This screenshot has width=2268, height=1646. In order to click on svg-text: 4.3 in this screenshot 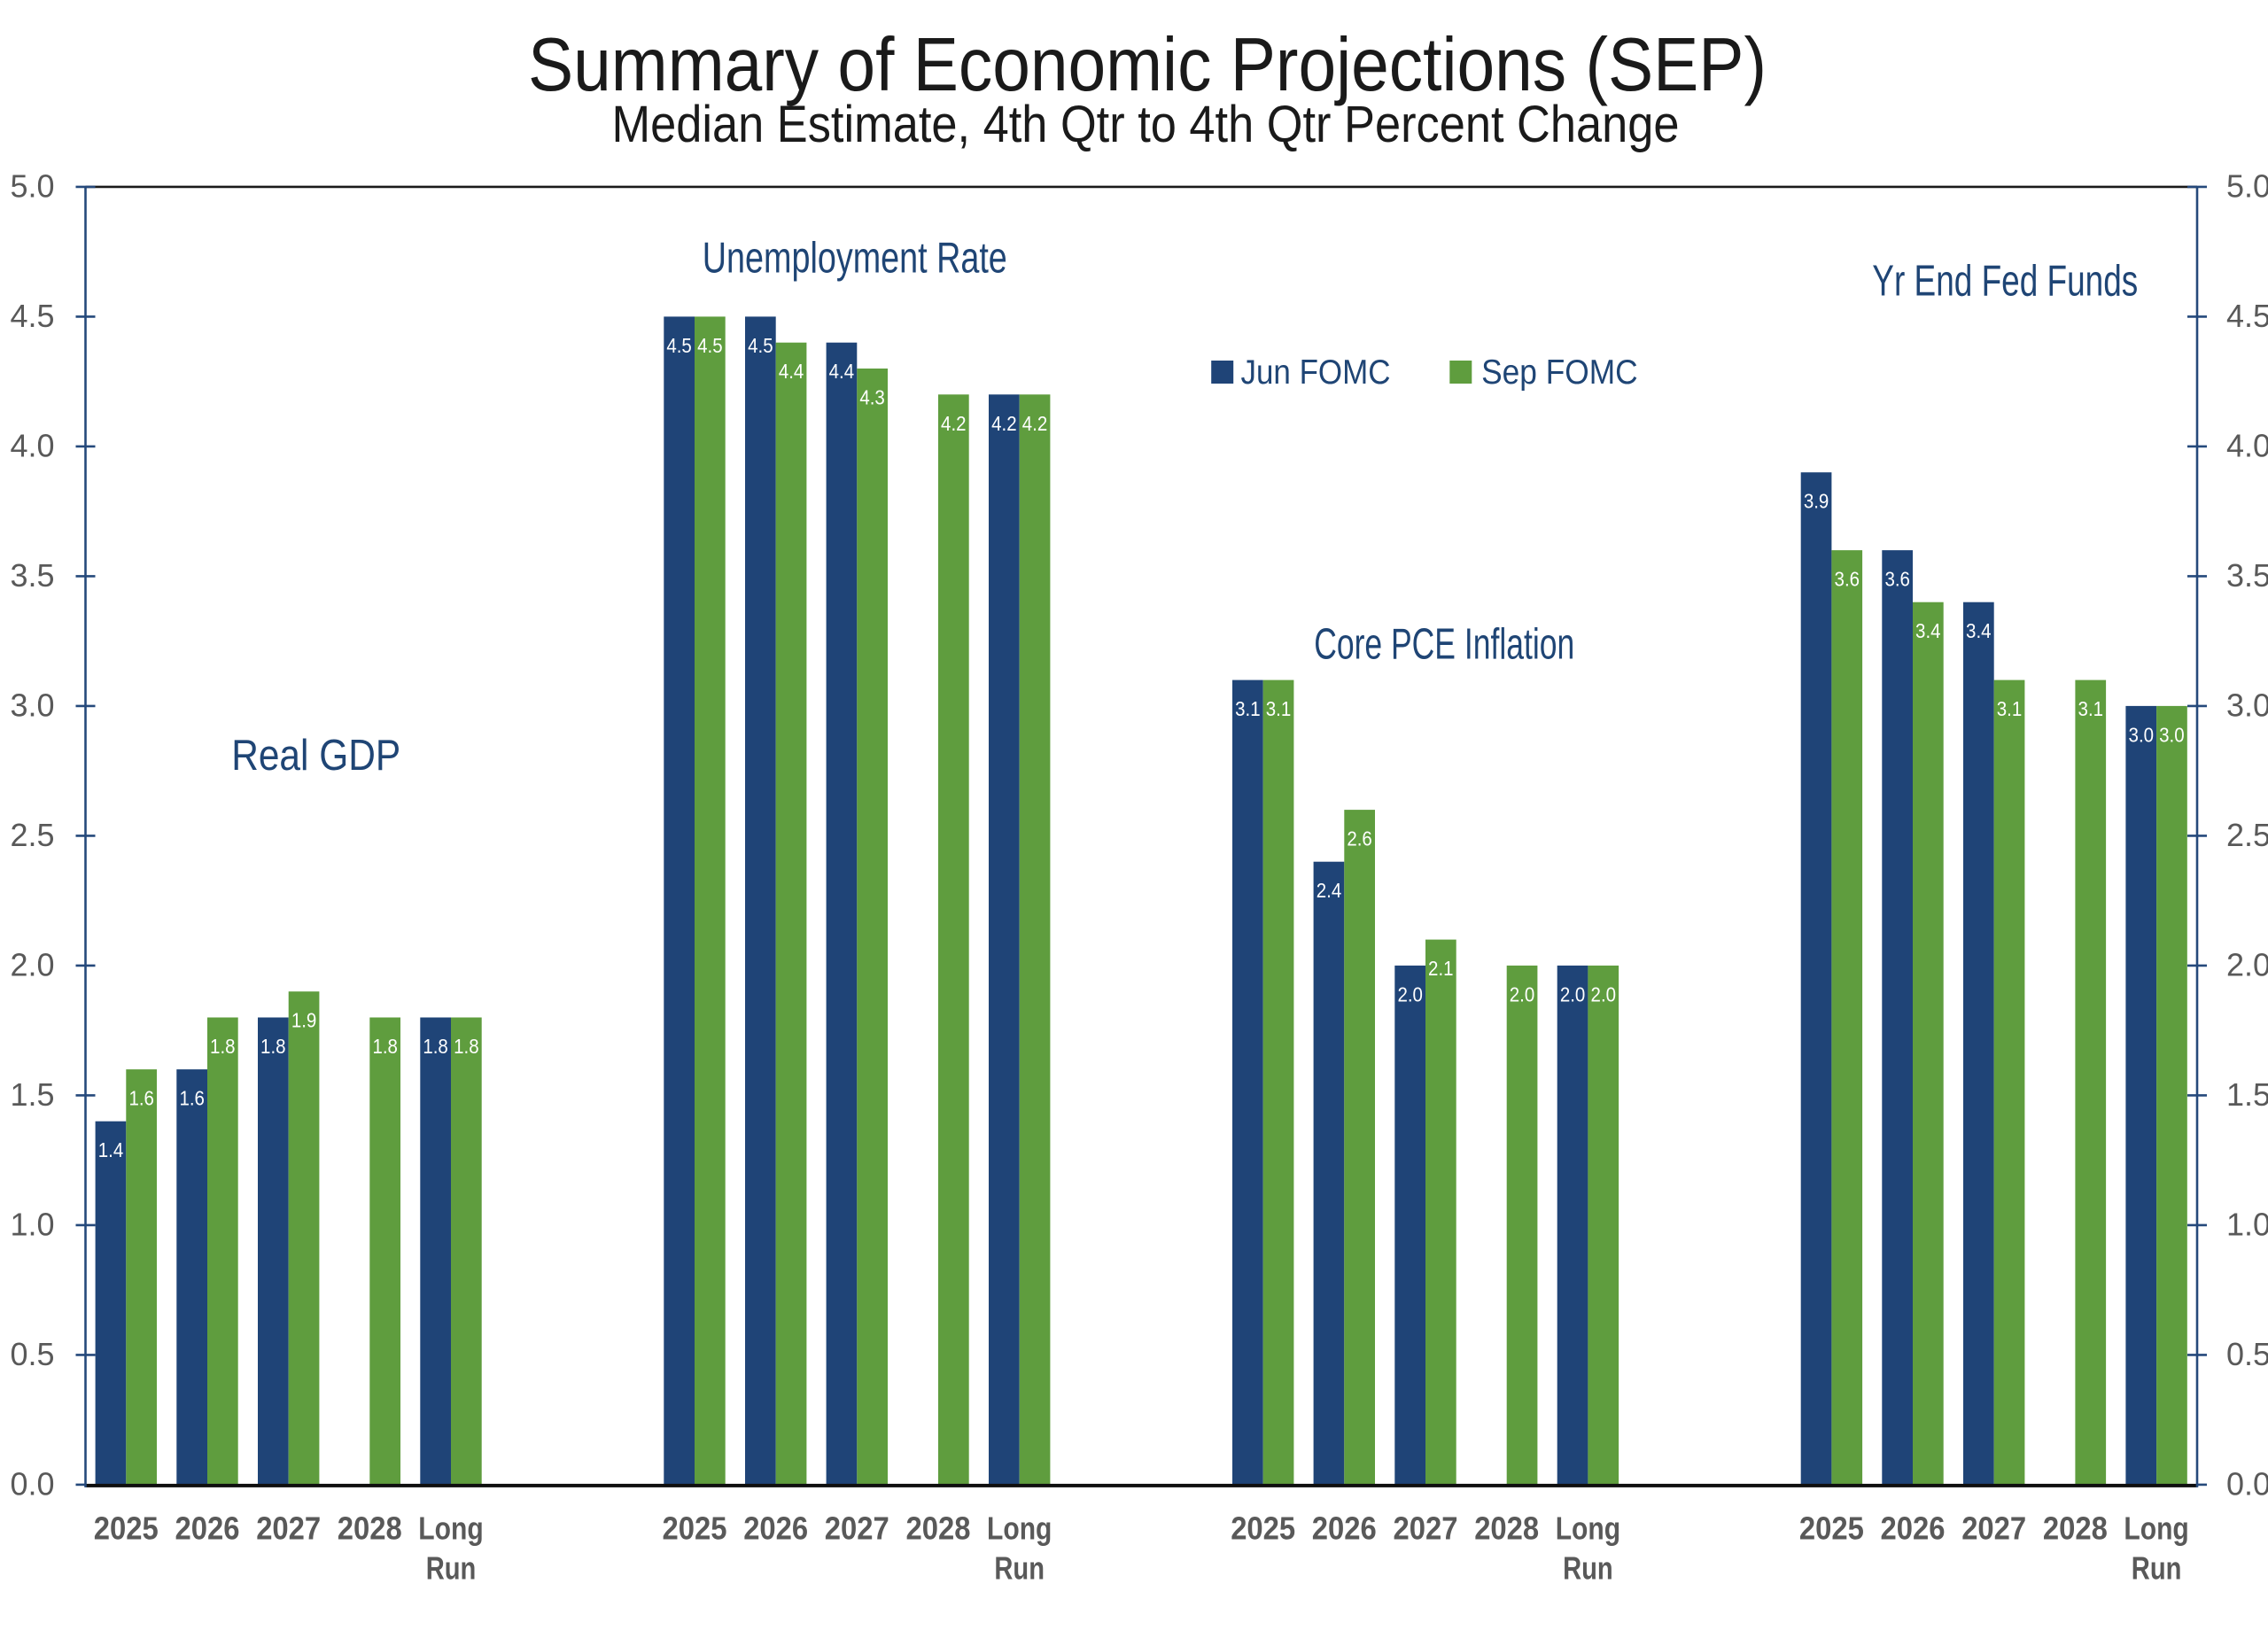, I will do `click(872, 397)`.